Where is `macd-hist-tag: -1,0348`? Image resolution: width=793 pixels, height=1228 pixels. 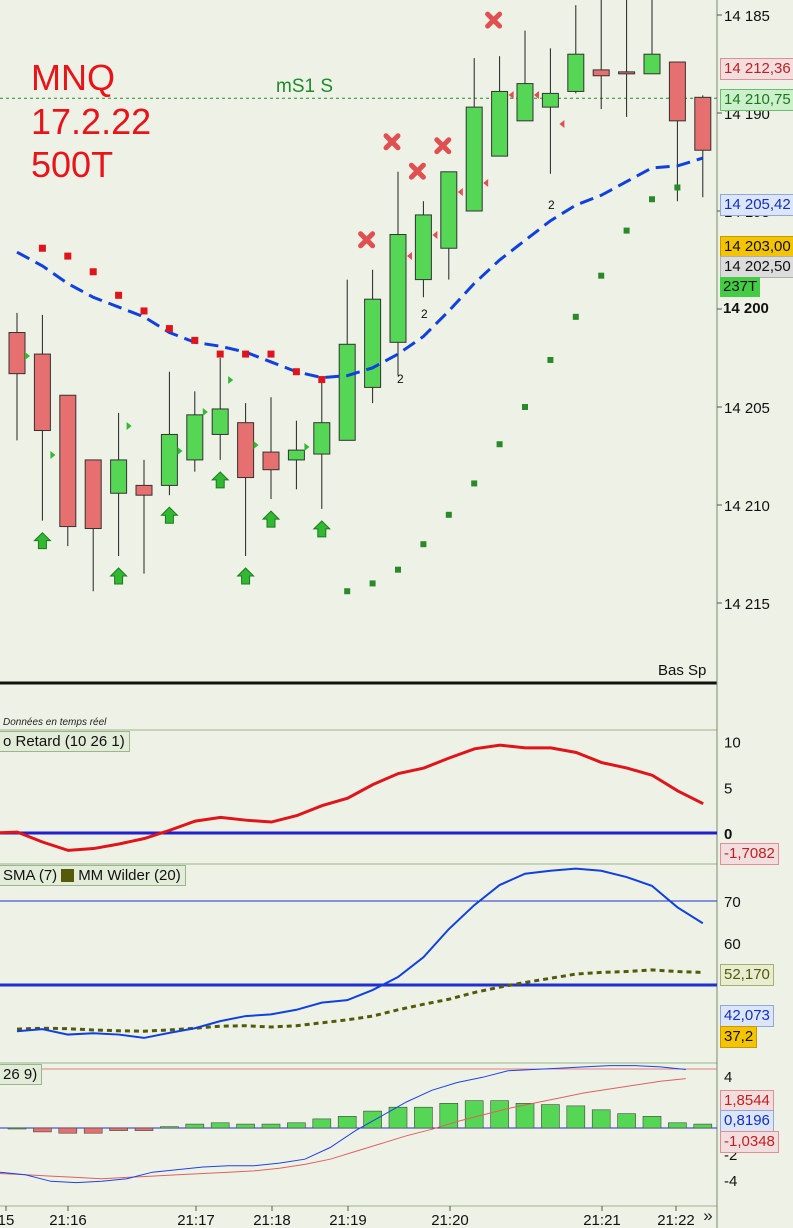
macd-hist-tag: -1,0348 is located at coordinates (749, 1142).